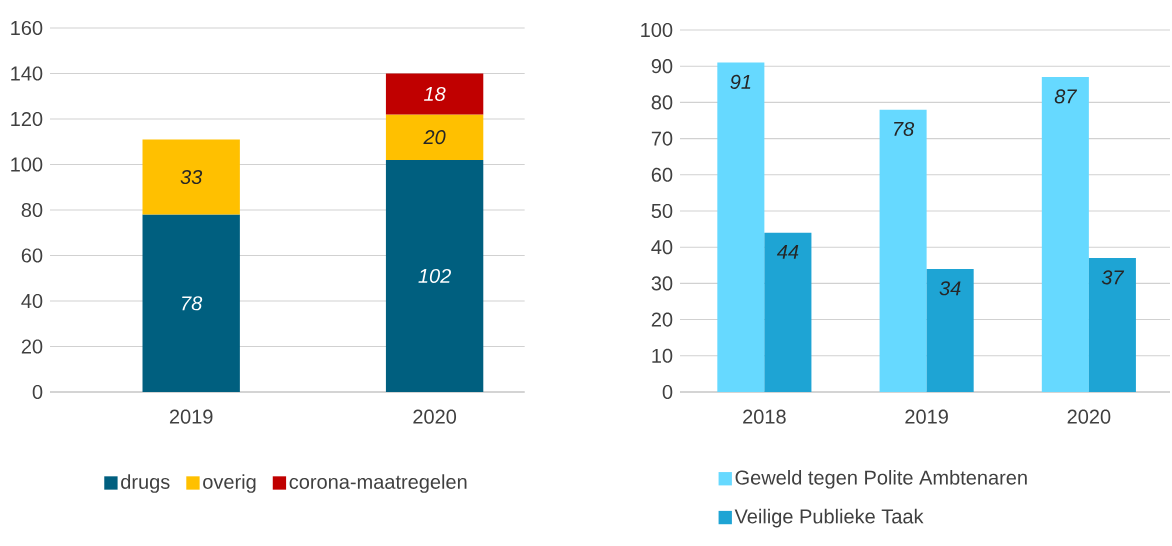 The image size is (1172, 546). I want to click on legend-label: drugs, so click(145, 483).